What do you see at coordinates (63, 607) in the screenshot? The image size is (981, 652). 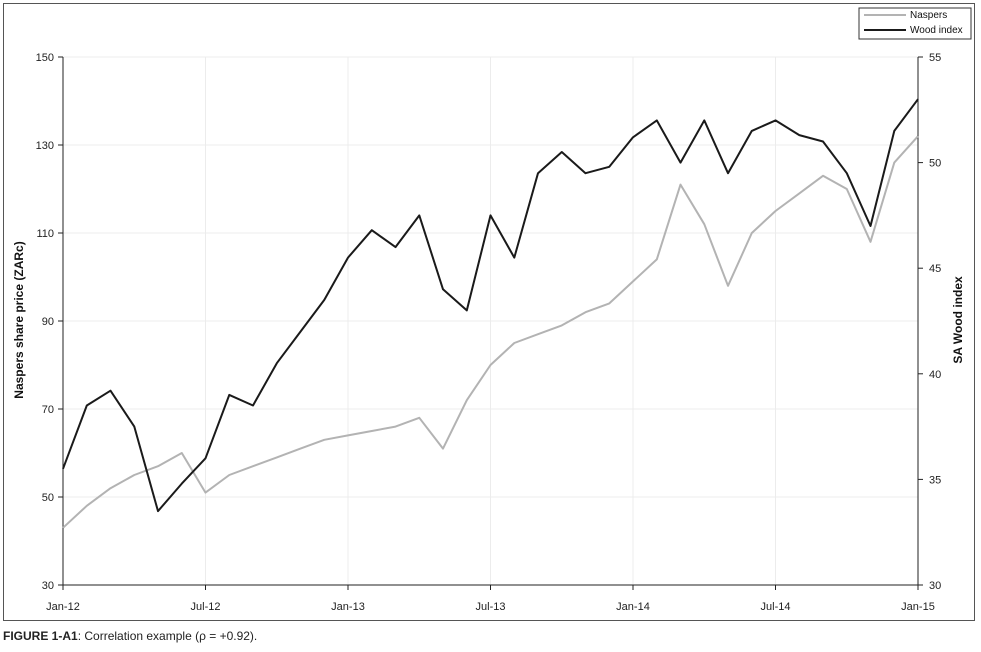 I see `x-tick-label: Jan-12` at bounding box center [63, 607].